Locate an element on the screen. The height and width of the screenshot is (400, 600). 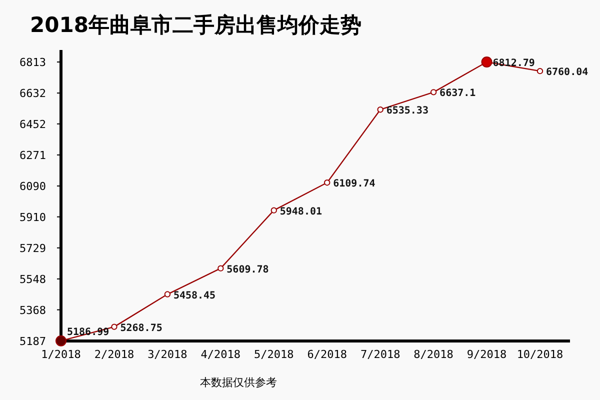
data-label: 6812.79 is located at coordinates (513, 64).